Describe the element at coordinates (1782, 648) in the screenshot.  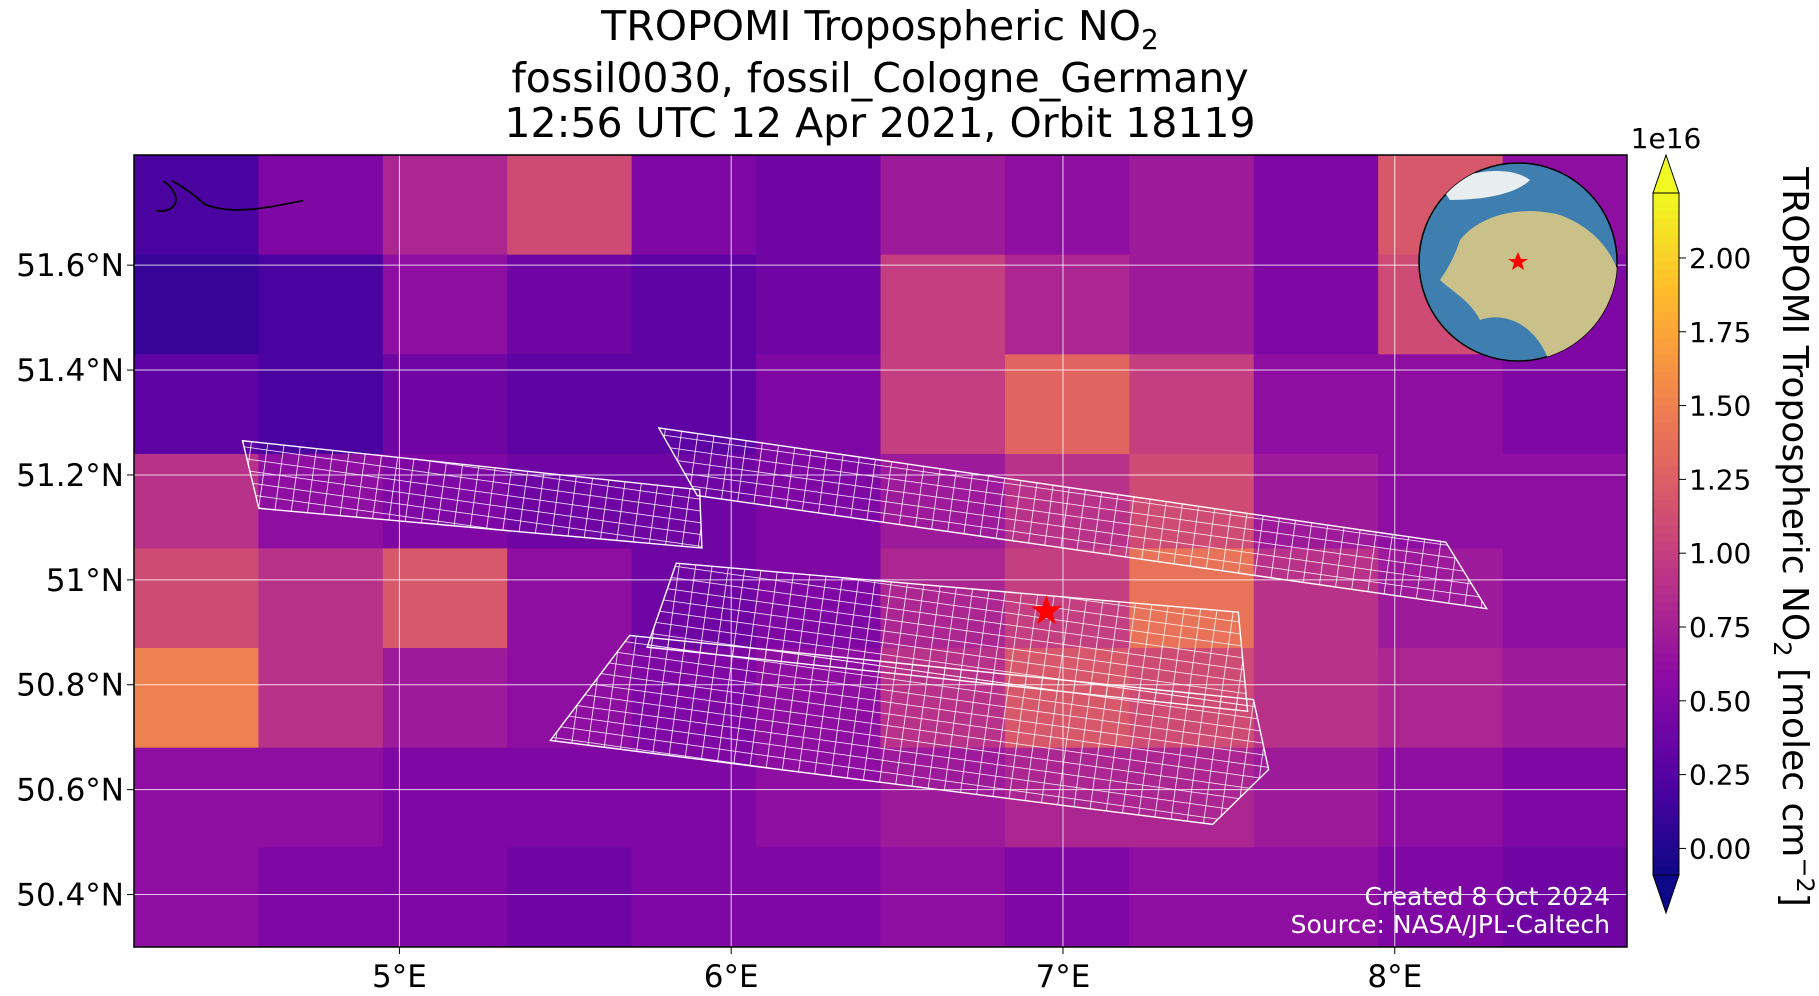
I see `colorbar-label-part: 2` at that location.